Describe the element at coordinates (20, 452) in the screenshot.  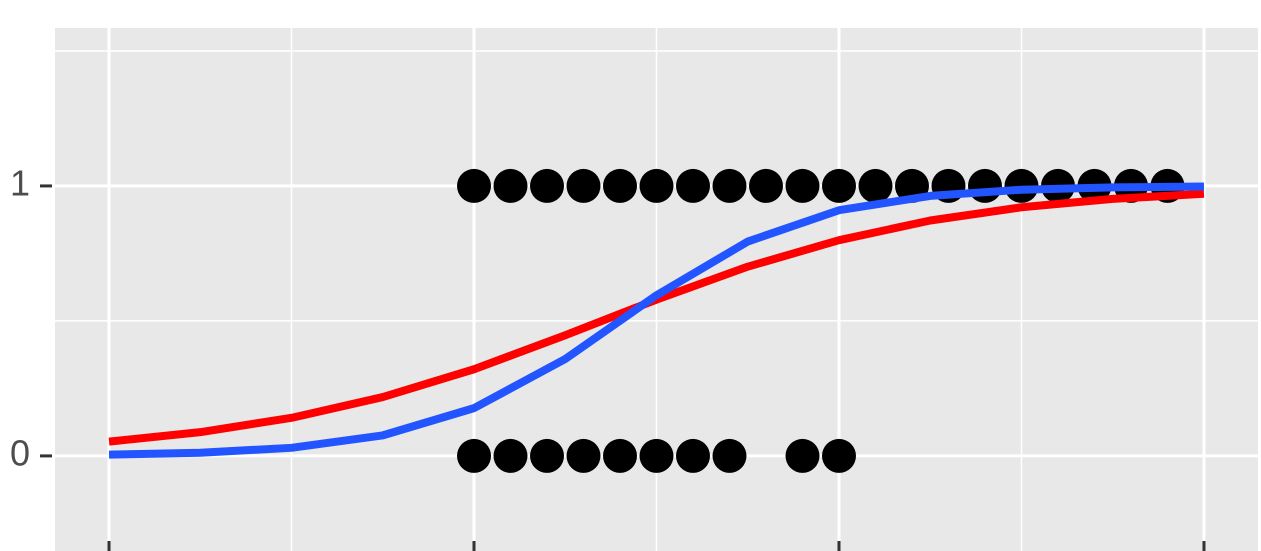
I see `y-tick-label: 0` at that location.